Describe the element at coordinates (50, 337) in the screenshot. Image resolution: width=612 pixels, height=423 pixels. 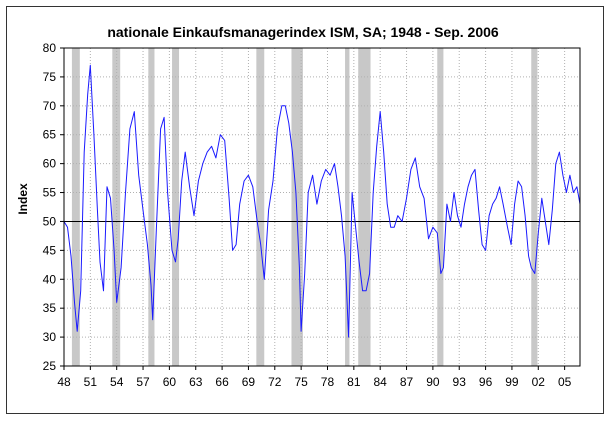
I see `y-tick-label: 30` at that location.